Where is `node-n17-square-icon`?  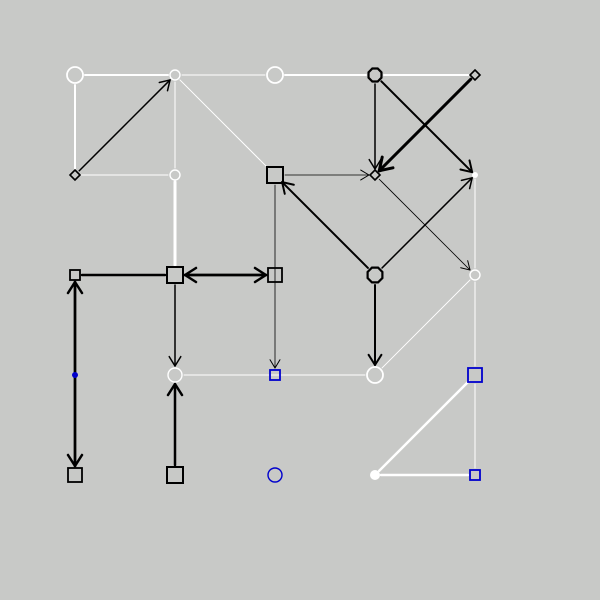
node-n17-square-icon is located at coordinates (275, 375).